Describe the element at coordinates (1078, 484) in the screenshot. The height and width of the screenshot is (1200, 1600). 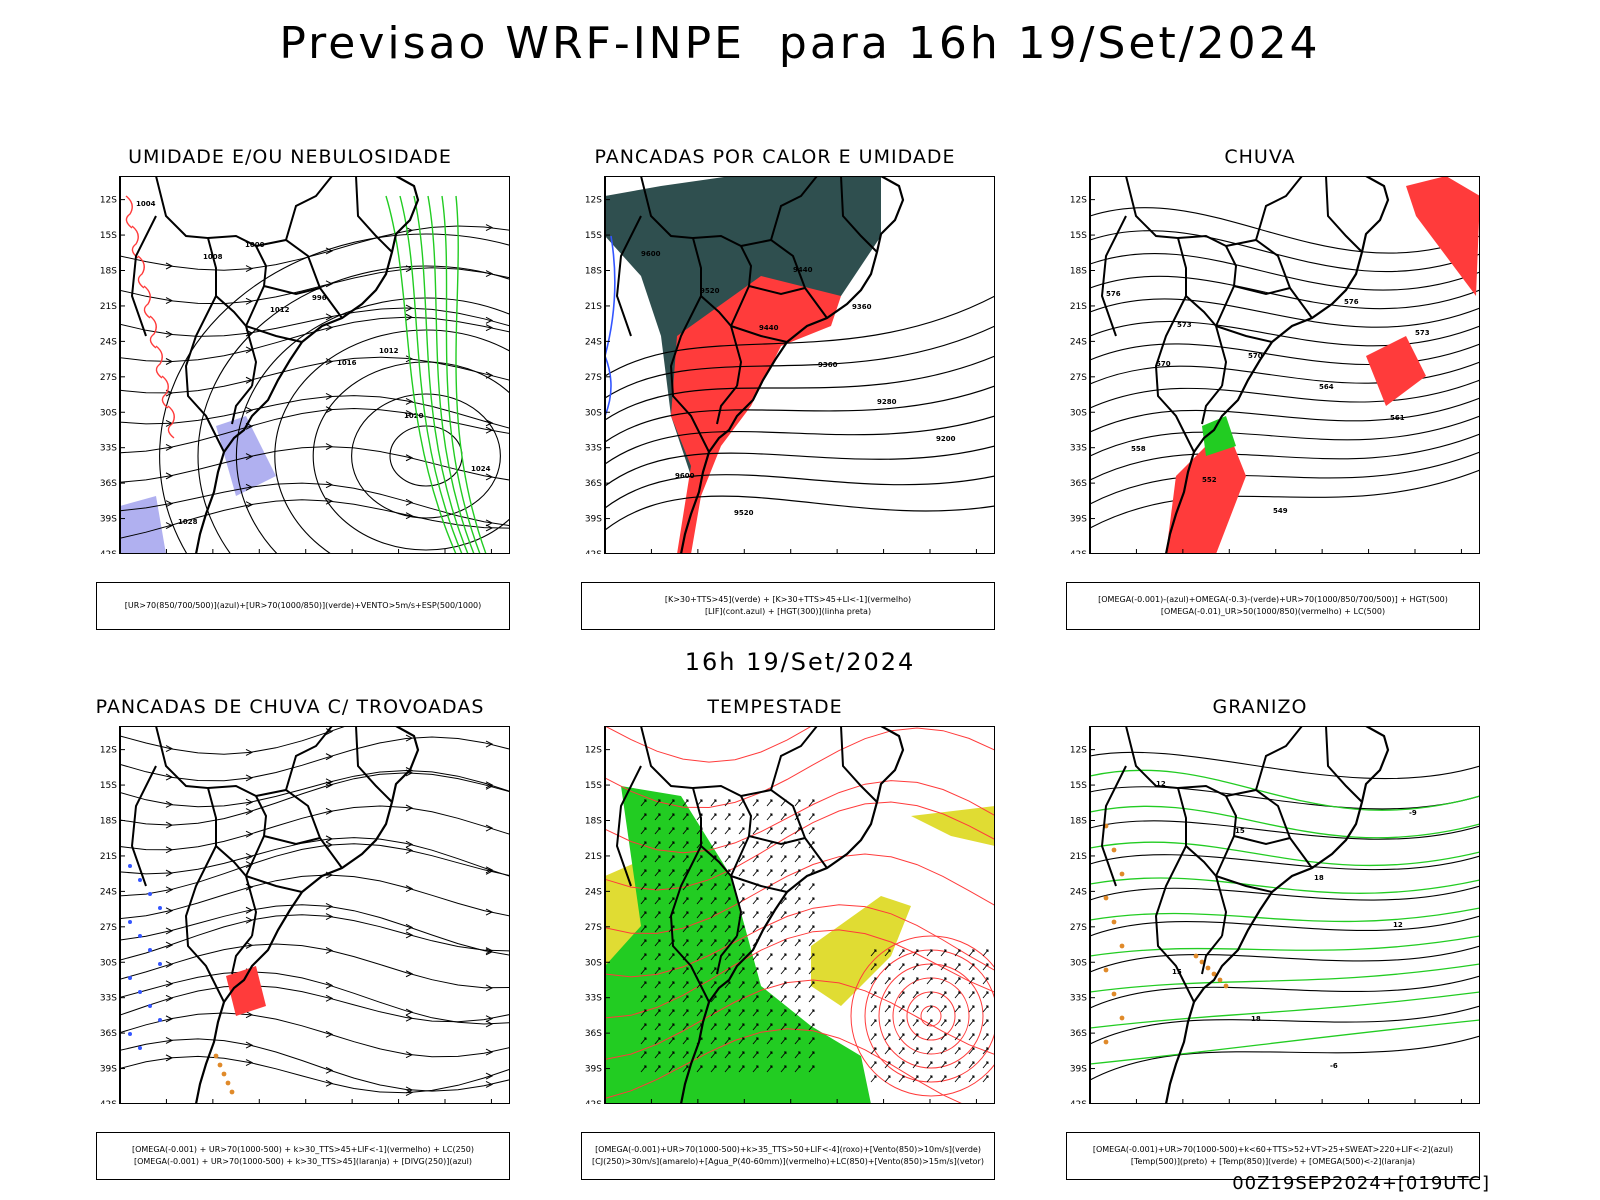
I see `lat-tick-label: 36S` at that location.